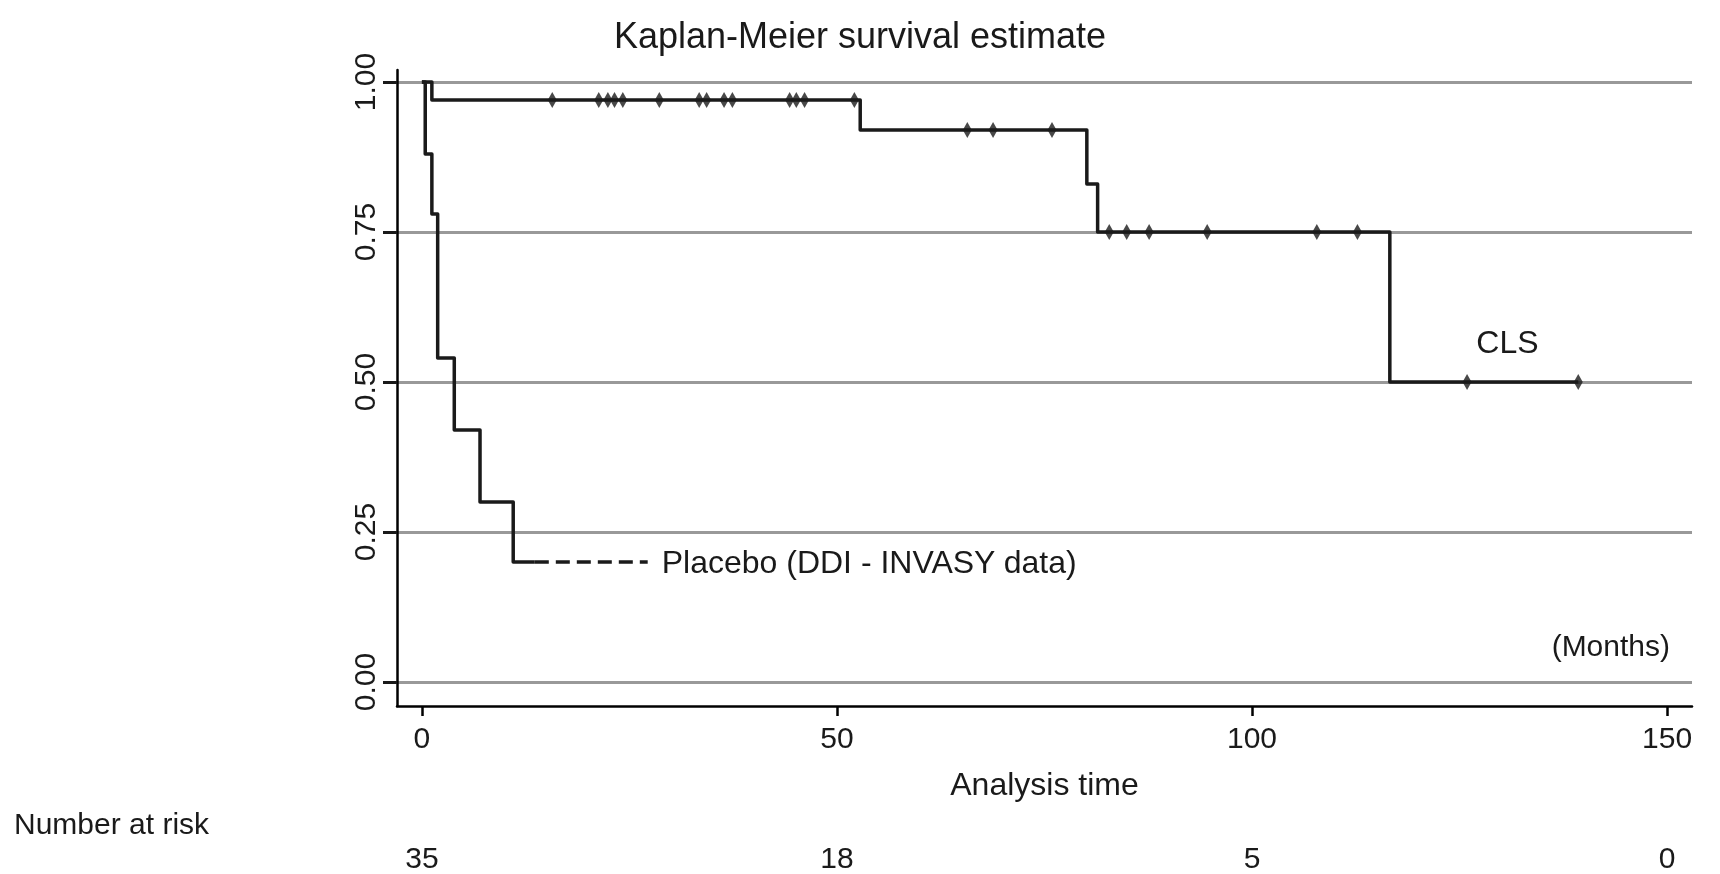  I want to click on y-tick-label: 0.50, so click(364, 382).